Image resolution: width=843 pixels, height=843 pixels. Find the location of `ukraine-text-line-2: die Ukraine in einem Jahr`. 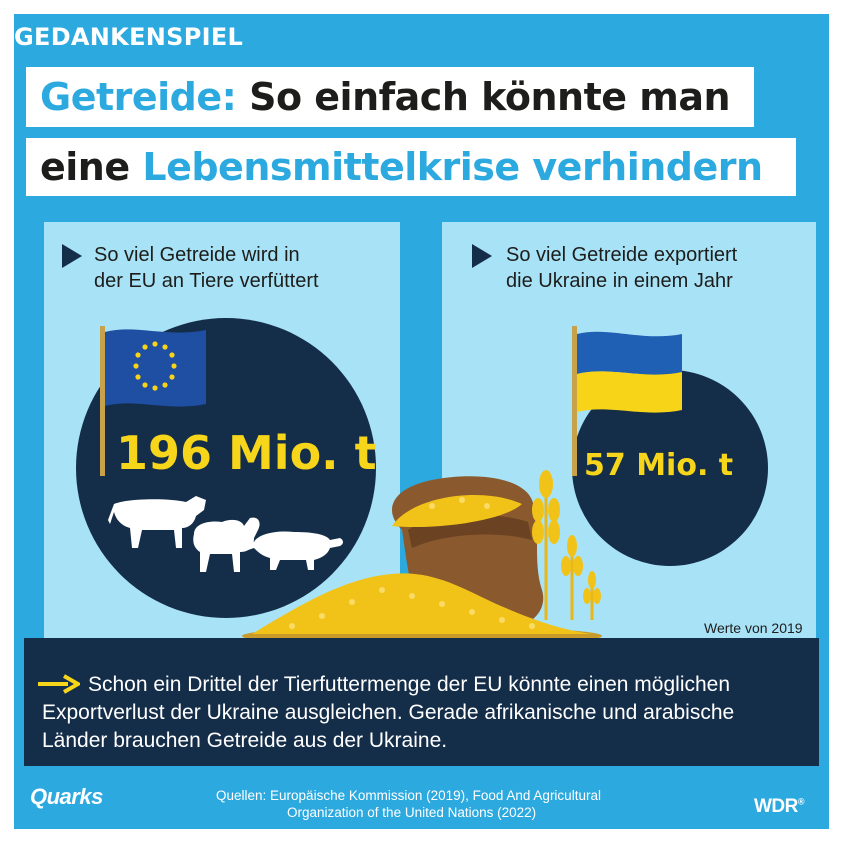

ukraine-text-line-2: die Ukraine in einem Jahr is located at coordinates (619, 281).